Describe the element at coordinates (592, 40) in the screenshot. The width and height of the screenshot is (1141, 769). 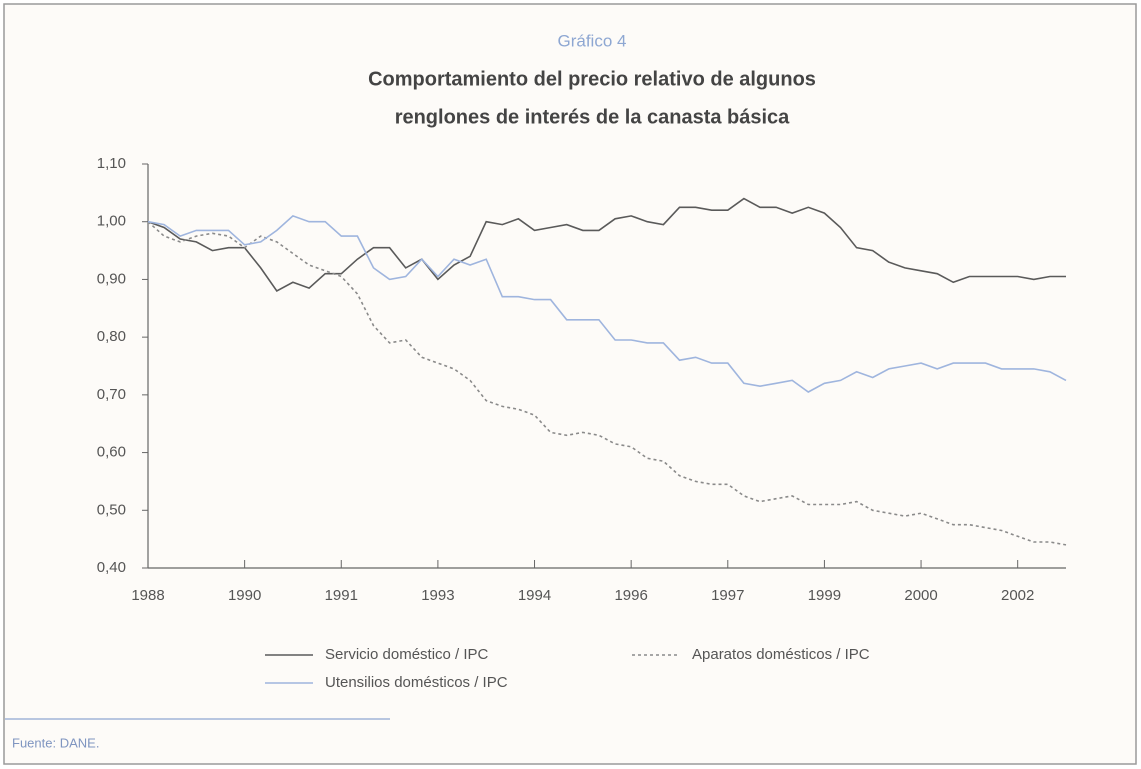
I see `figure-label: Gráfico 4` at that location.